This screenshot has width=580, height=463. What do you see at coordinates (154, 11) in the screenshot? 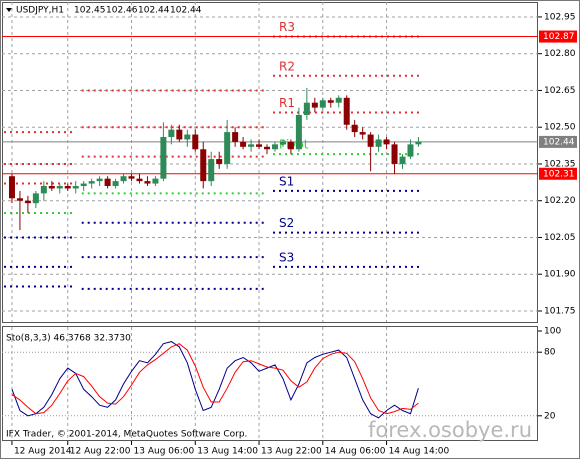
I see `quote-low: 102.44` at bounding box center [154, 11].